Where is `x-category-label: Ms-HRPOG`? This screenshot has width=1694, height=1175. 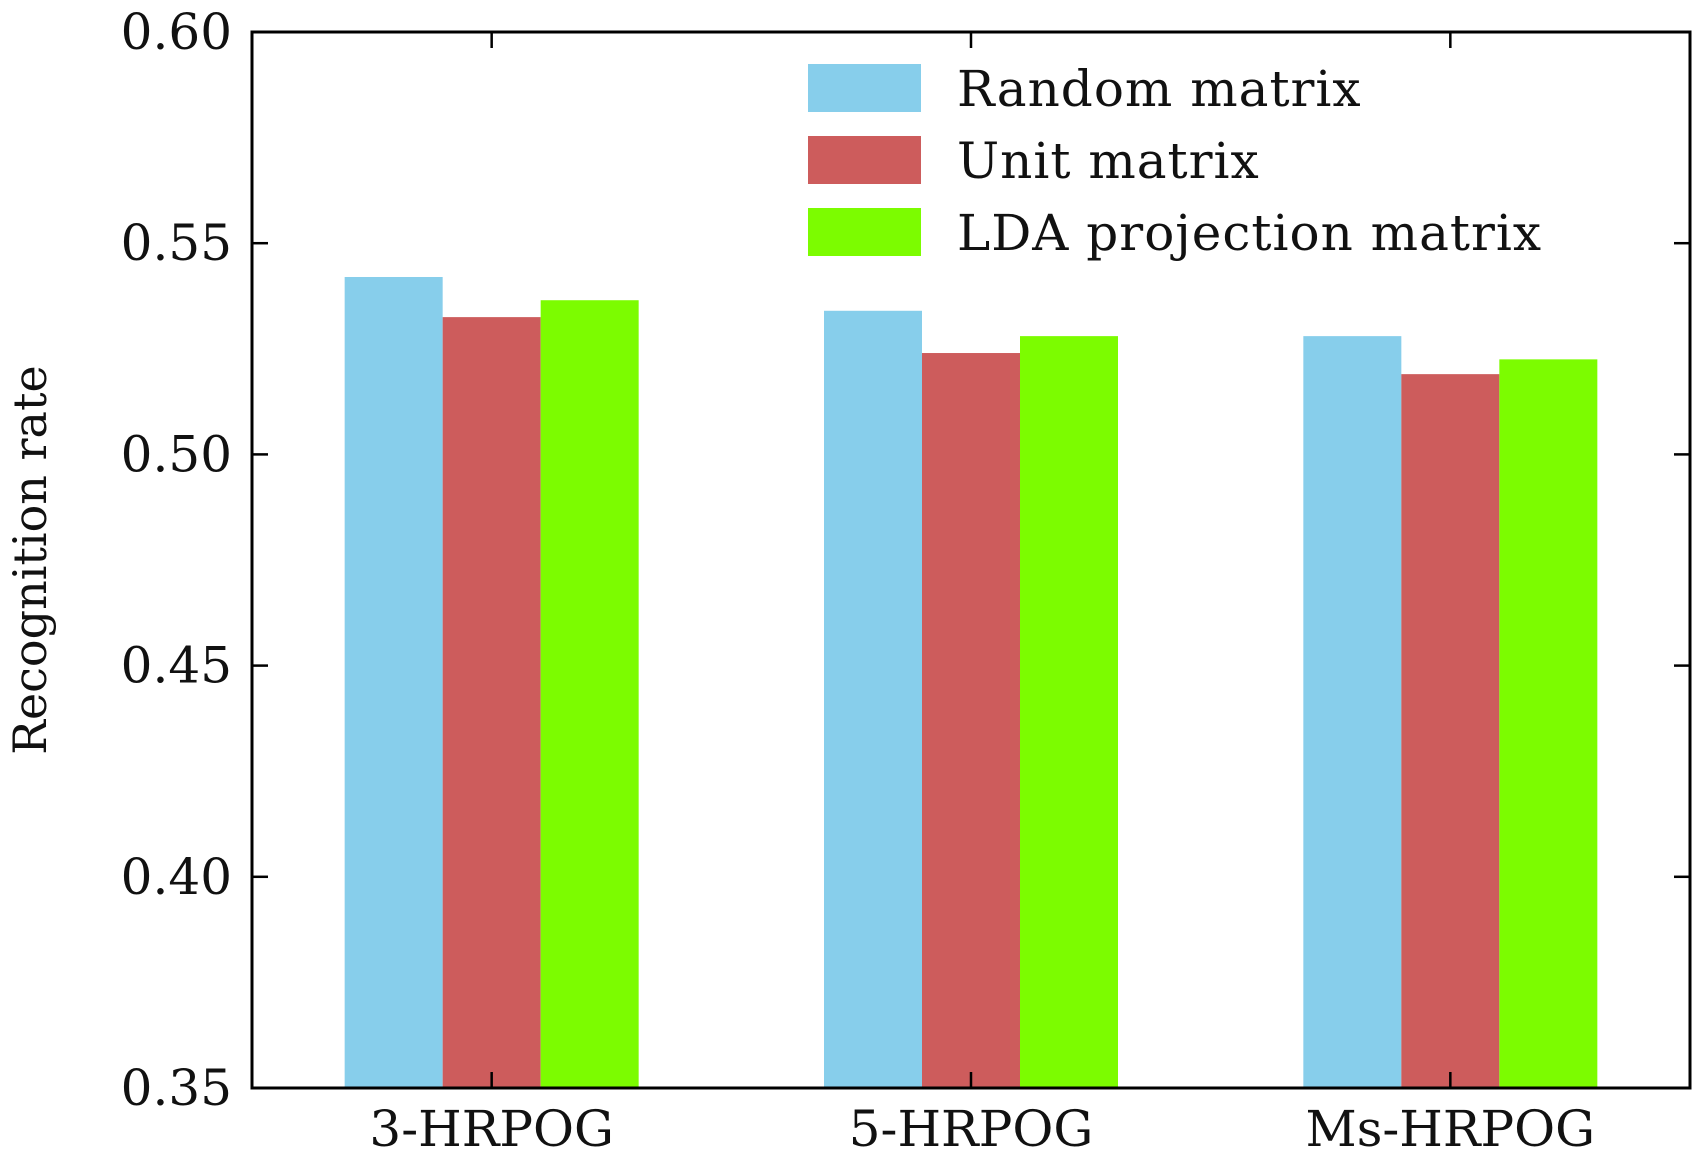 x-category-label: Ms-HRPOG is located at coordinates (1451, 1129).